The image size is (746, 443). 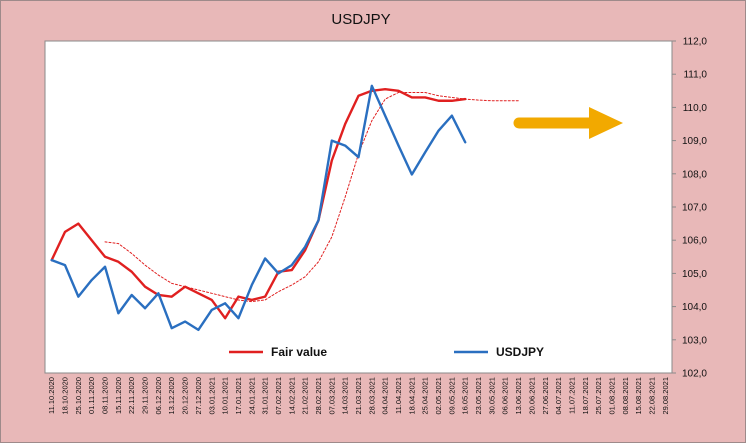 What do you see at coordinates (91, 395) in the screenshot?
I see `x-tick-label: 01.11.2020` at bounding box center [91, 395].